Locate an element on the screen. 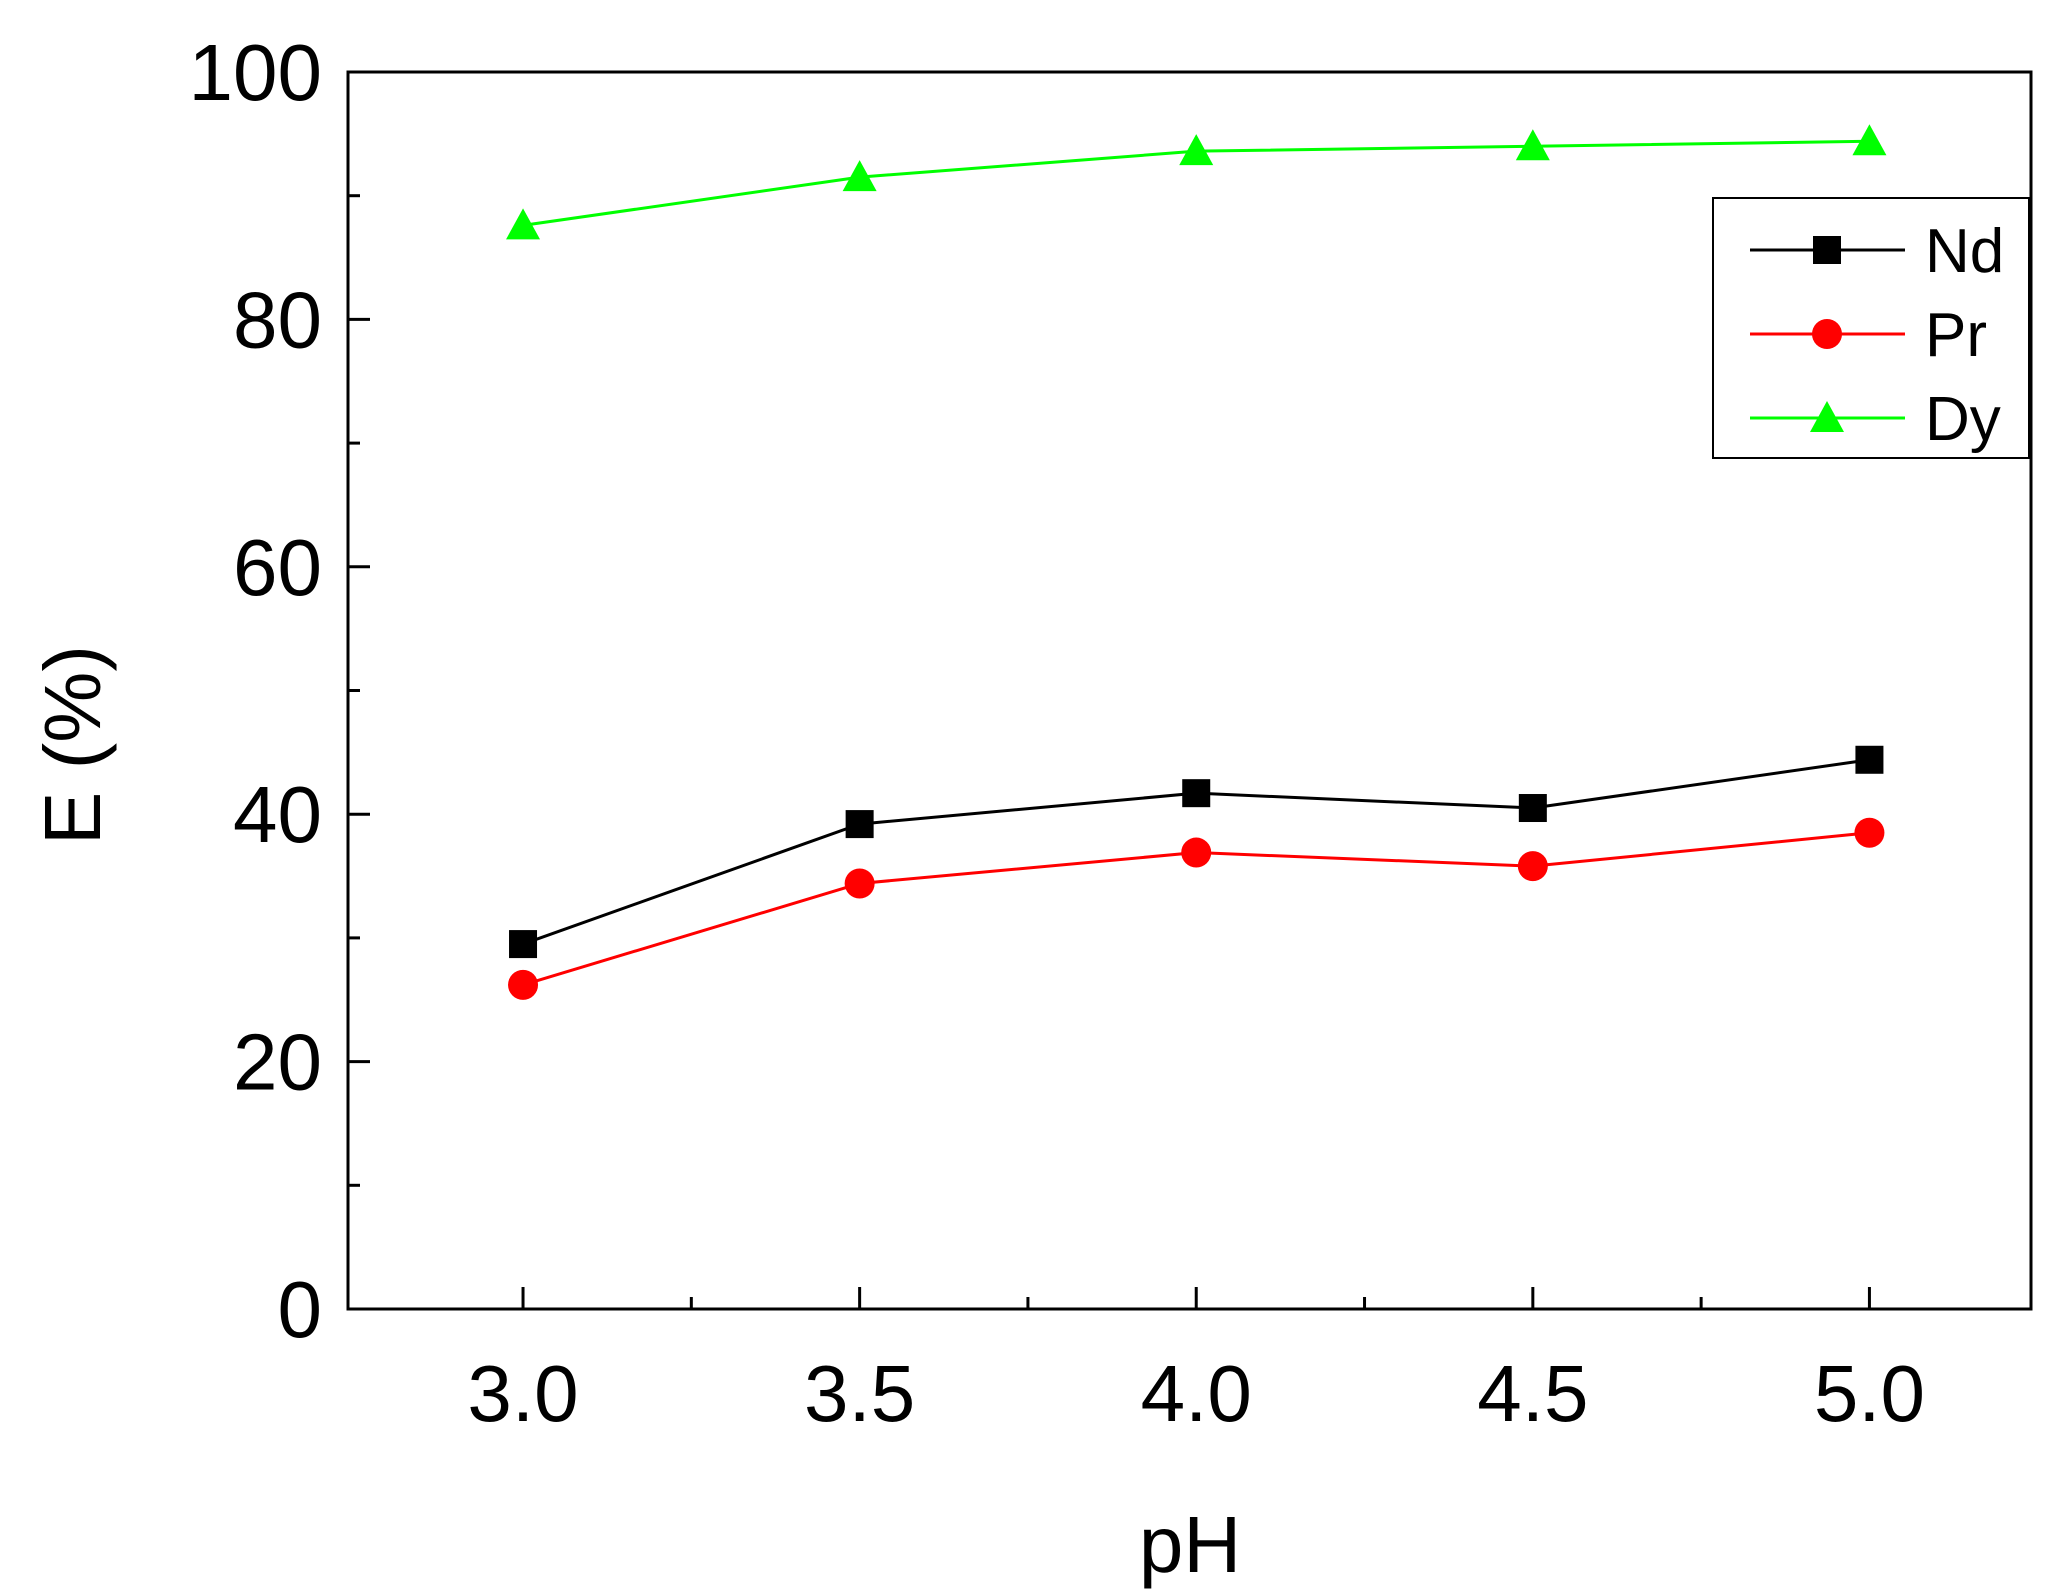  y-tick-label: 20 is located at coordinates (277, 1062).